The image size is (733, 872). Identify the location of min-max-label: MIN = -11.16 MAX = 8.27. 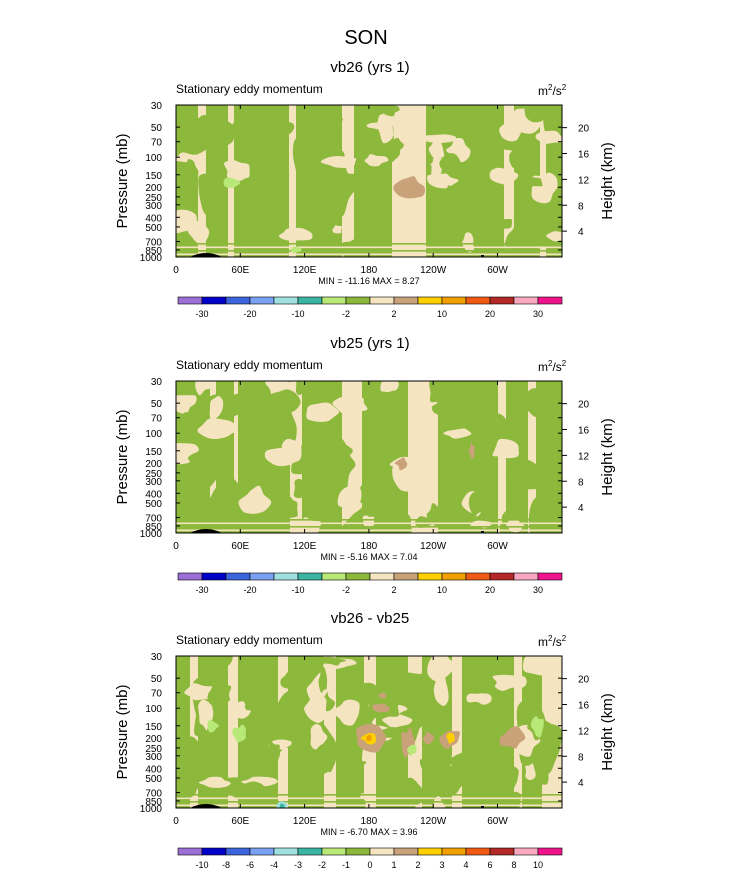
(368, 281).